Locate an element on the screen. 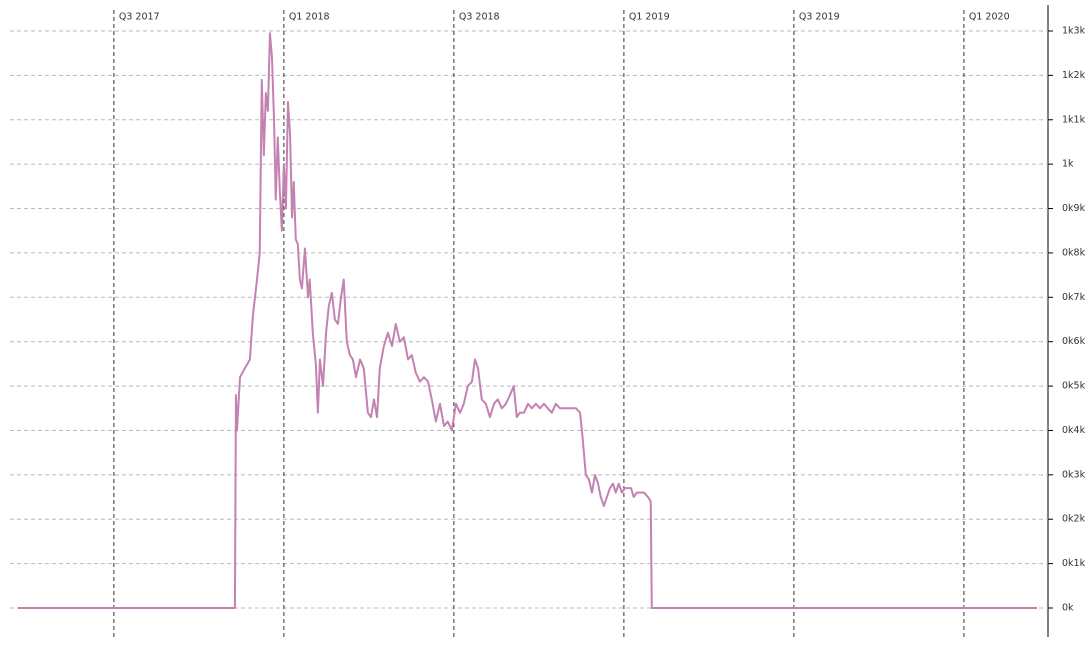 Image resolution: width=1088 pixels, height=648 pixels. y-tick-label: 1k2k is located at coordinates (1074, 75).